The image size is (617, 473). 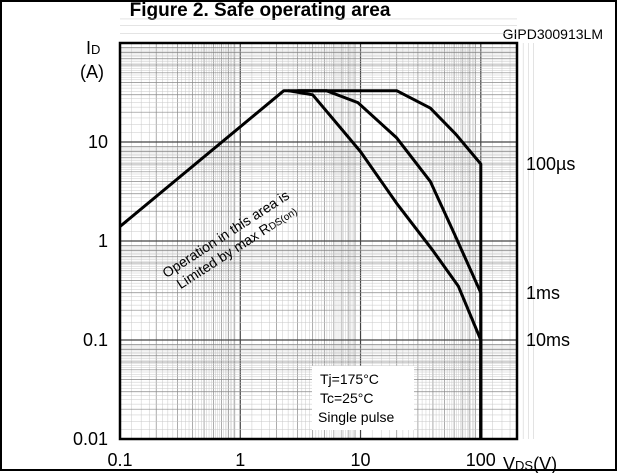 What do you see at coordinates (356, 417) in the screenshot?
I see `condition-pulse: Single pulse` at bounding box center [356, 417].